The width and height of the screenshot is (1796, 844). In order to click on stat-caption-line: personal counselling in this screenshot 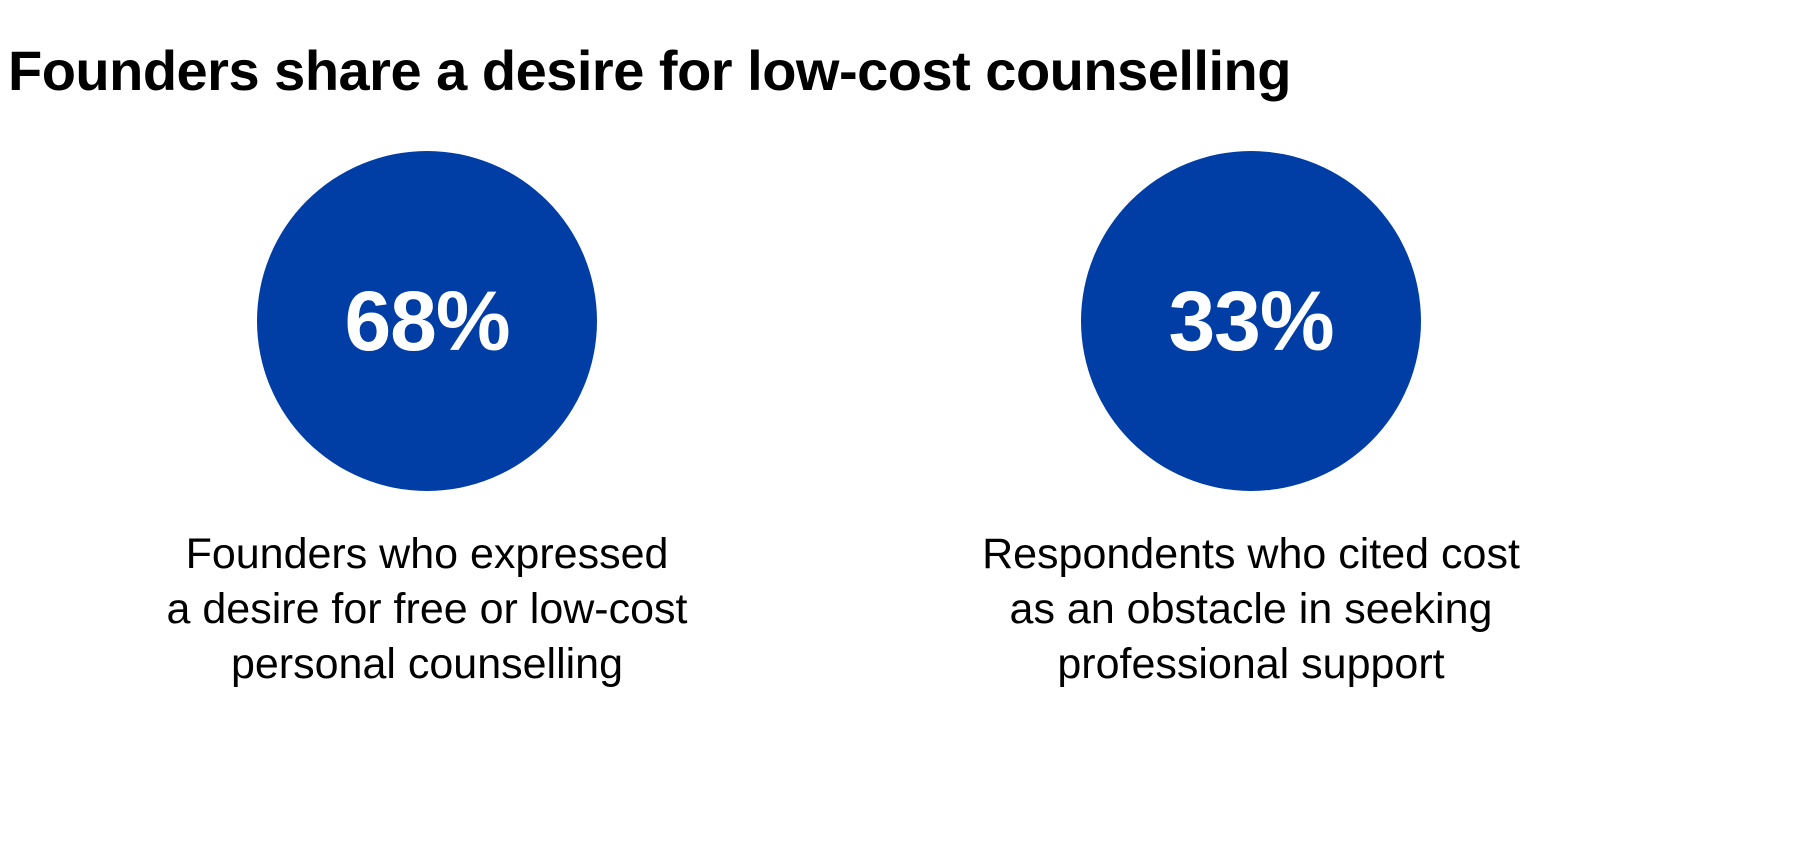, I will do `click(427, 664)`.